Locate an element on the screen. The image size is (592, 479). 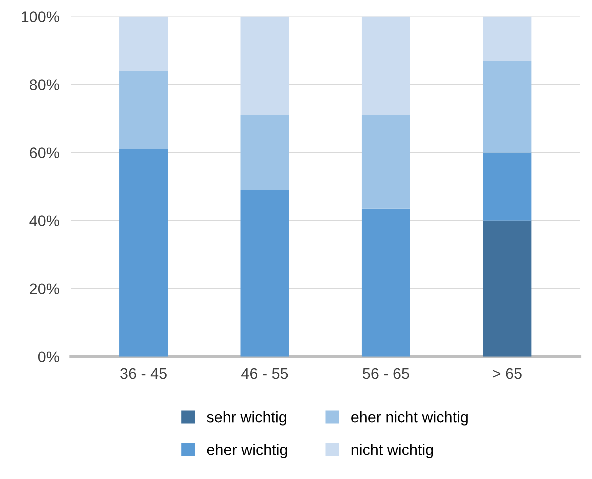
x-tick-label: 56 - 65 is located at coordinates (386, 374).